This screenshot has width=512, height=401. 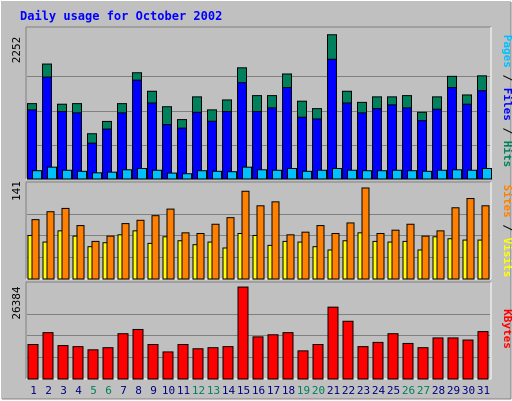 I want to click on day-label: 30, so click(x=468, y=390).